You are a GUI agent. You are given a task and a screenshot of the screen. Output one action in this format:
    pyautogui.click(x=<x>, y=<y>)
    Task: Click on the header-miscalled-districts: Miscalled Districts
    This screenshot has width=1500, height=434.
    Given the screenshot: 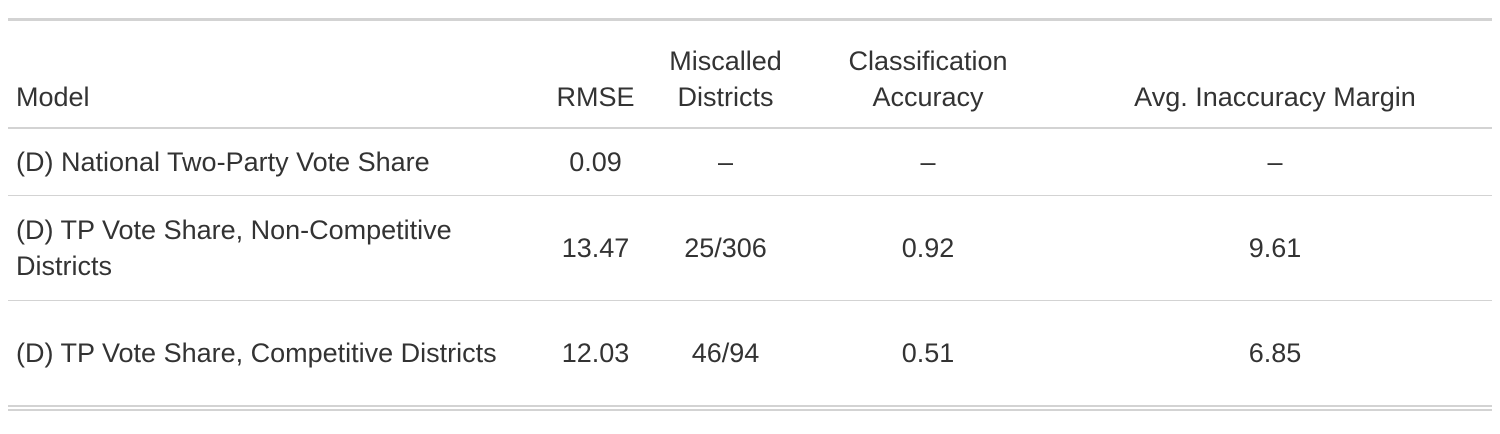 What is the action you would take?
    pyautogui.click(x=725, y=79)
    